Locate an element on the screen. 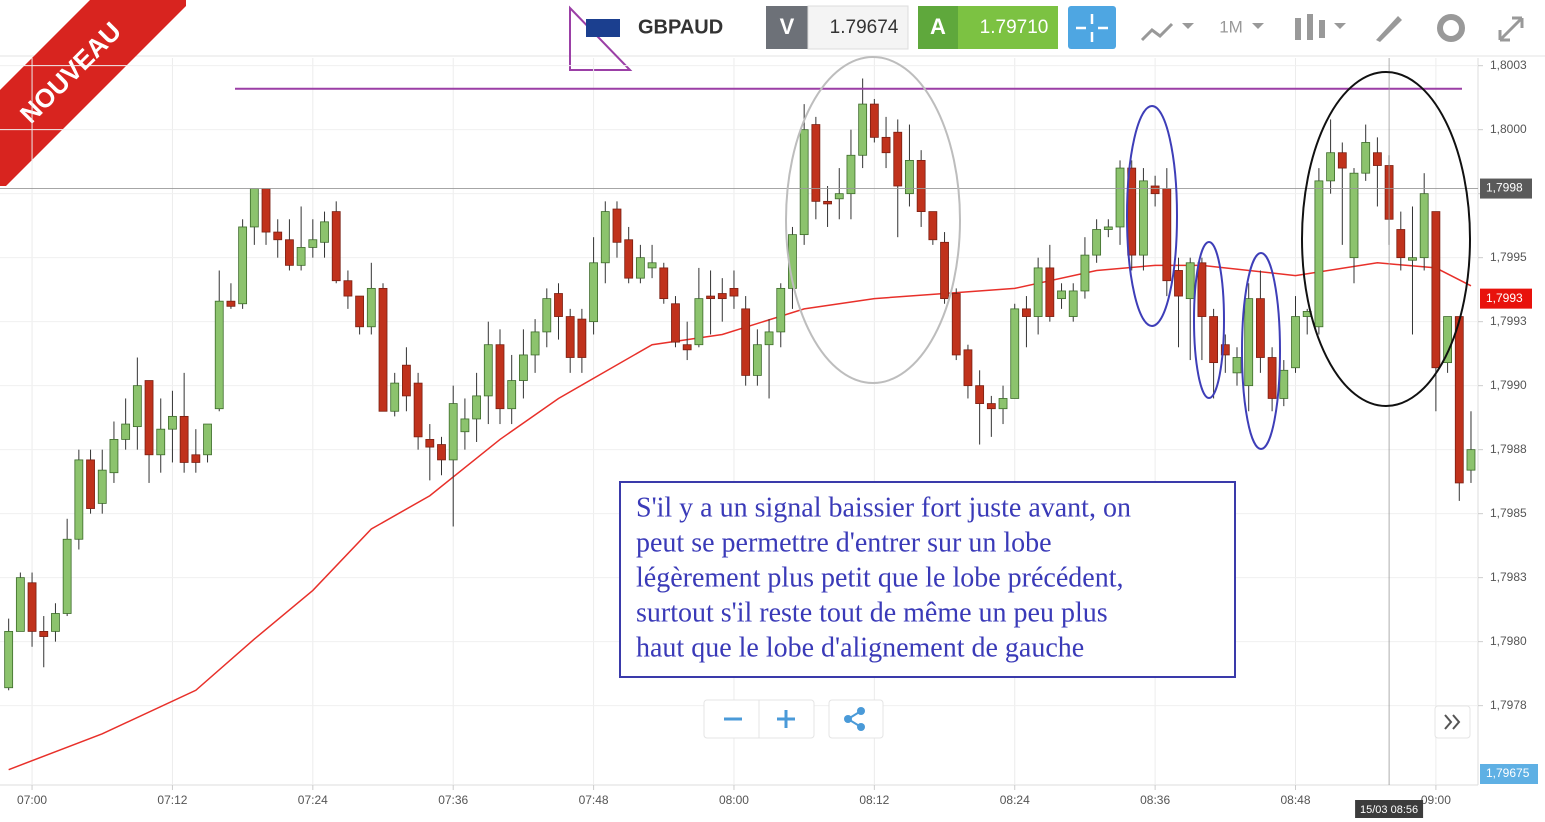 This screenshot has height=822, width=1545. bid-marker-bg is located at coordinates (1509, 774).